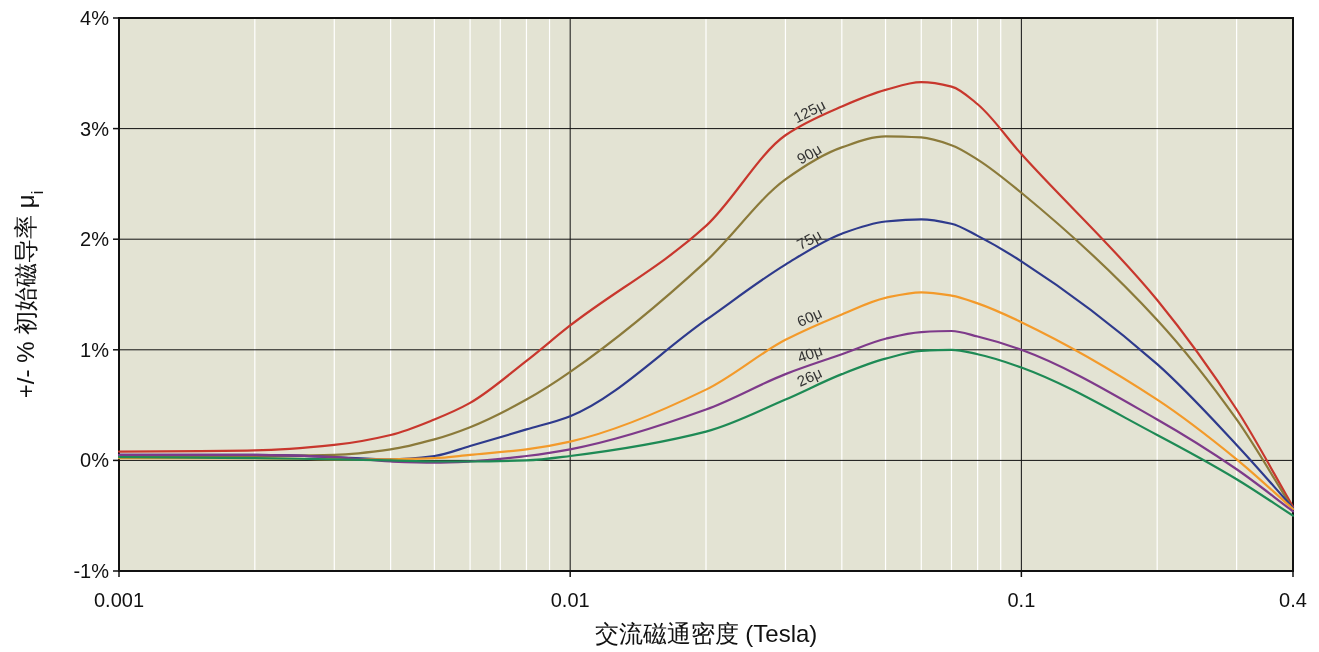 Image resolution: width=1319 pixels, height=652 pixels. I want to click on y-tick-label: 3%, so click(95, 128).